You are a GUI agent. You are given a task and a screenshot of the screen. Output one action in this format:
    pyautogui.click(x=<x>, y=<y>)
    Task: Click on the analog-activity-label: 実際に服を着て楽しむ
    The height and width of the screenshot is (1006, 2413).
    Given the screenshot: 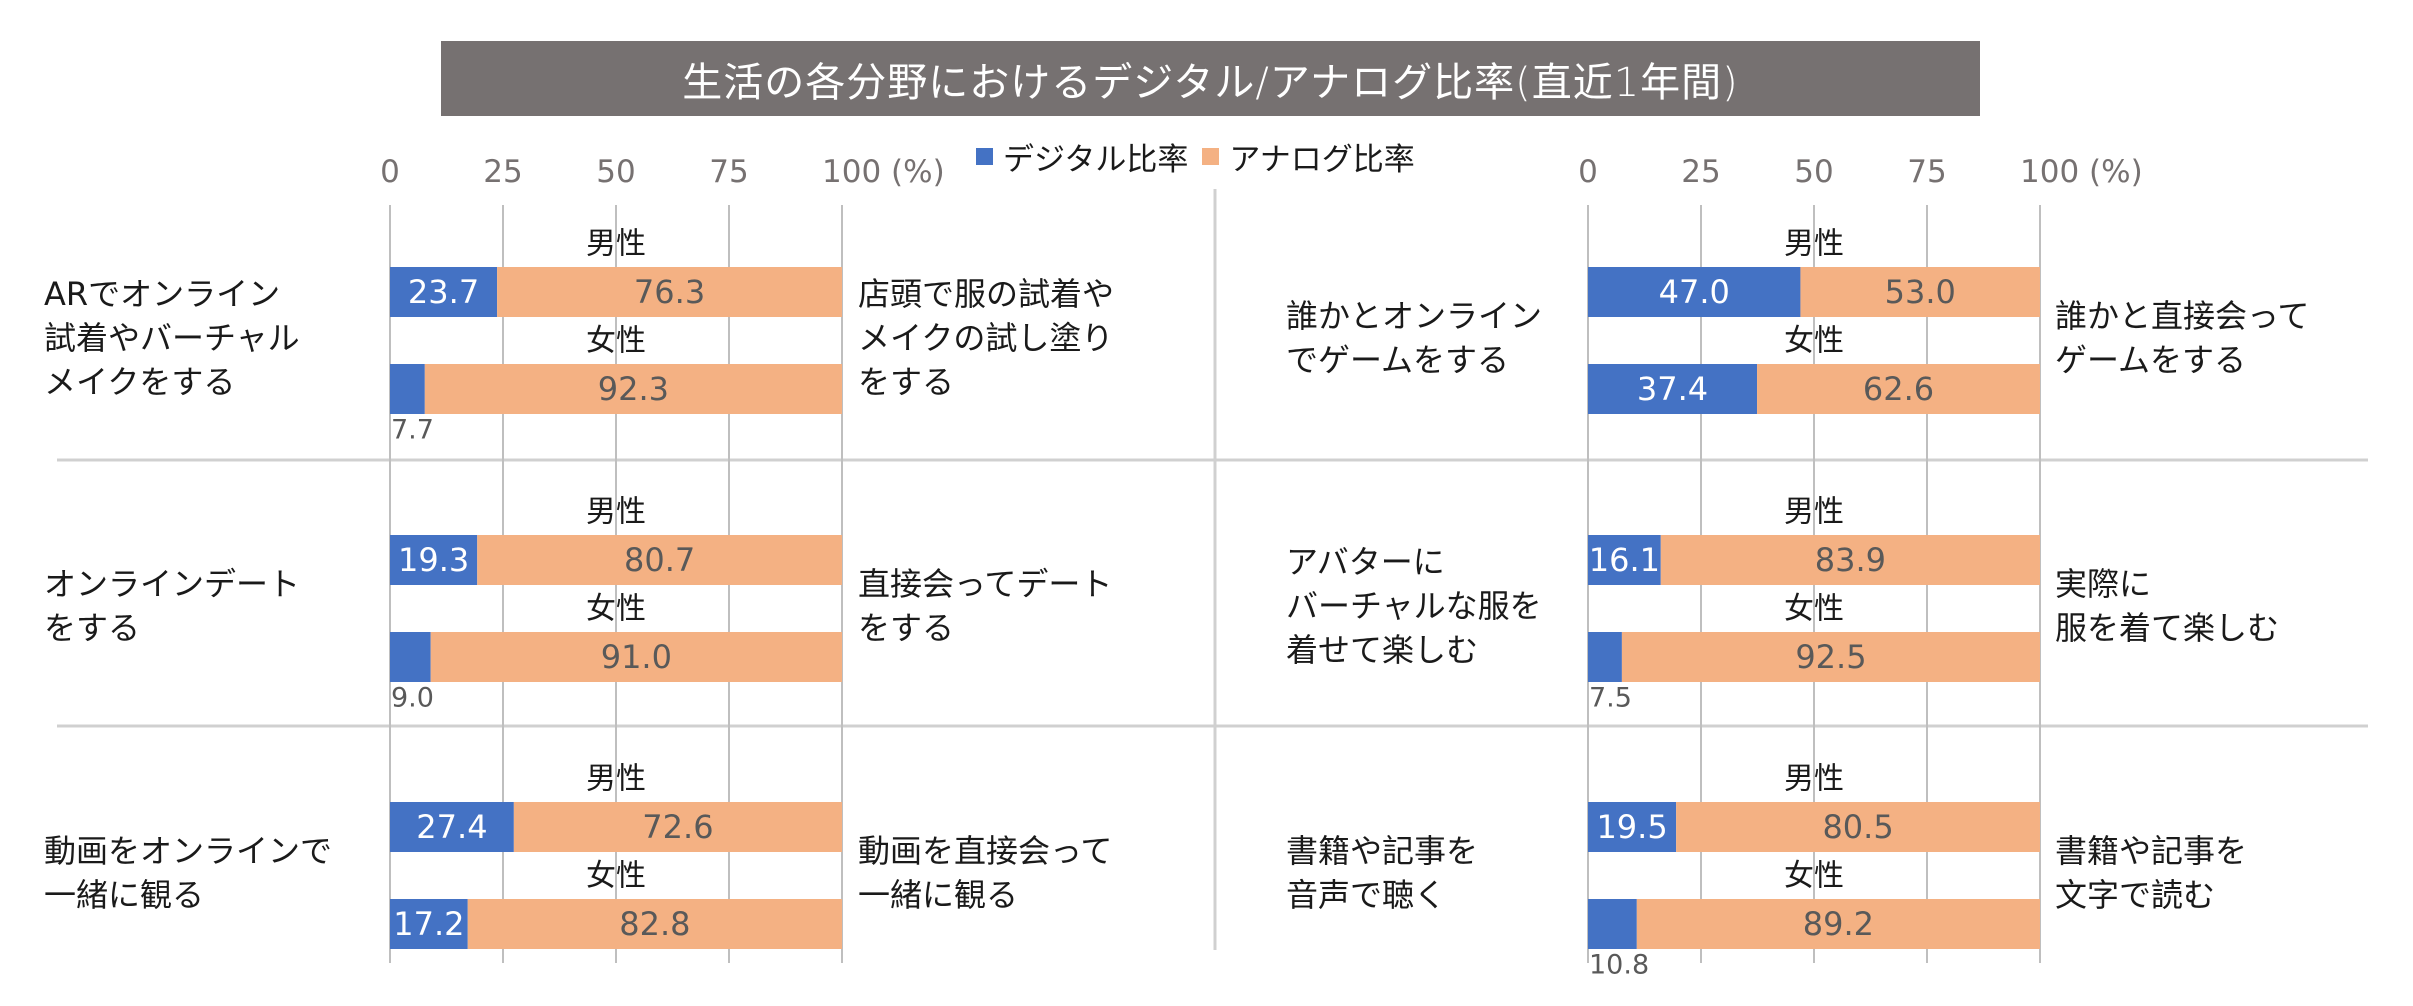 What is the action you would take?
    pyautogui.click(x=2167, y=606)
    